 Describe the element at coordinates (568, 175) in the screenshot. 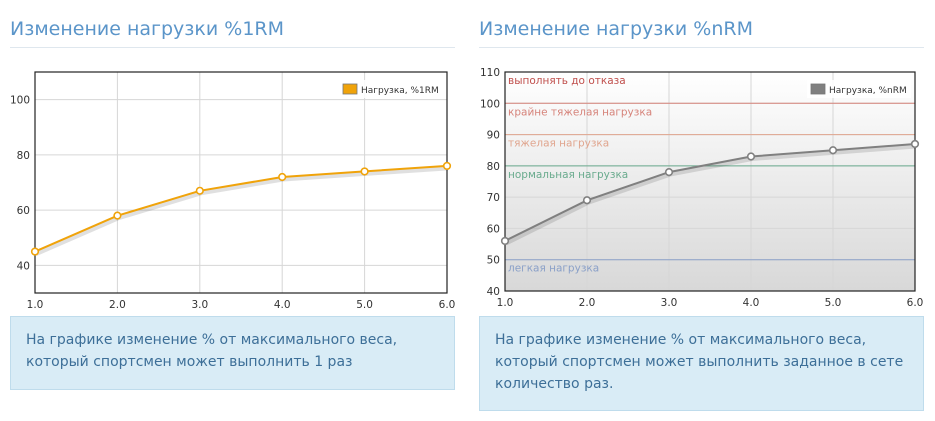

I see `zone-label: нормальная нагрузка` at that location.